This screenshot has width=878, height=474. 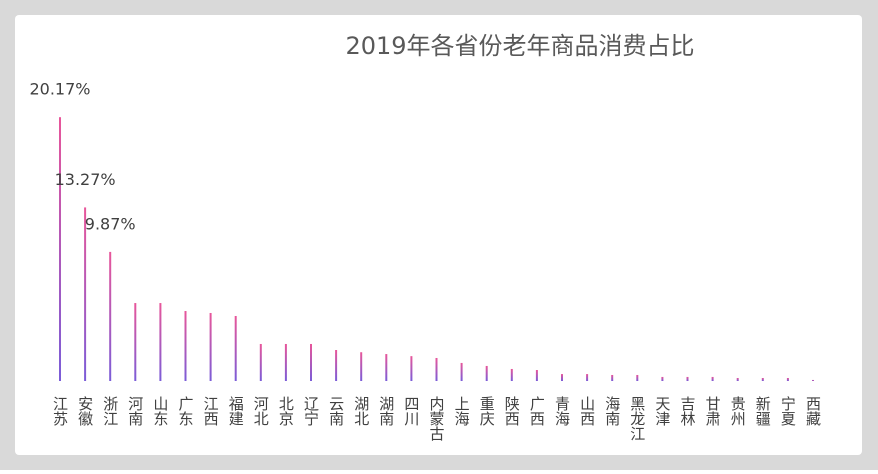 I want to click on x-tick-label: 山西, so click(x=587, y=411).